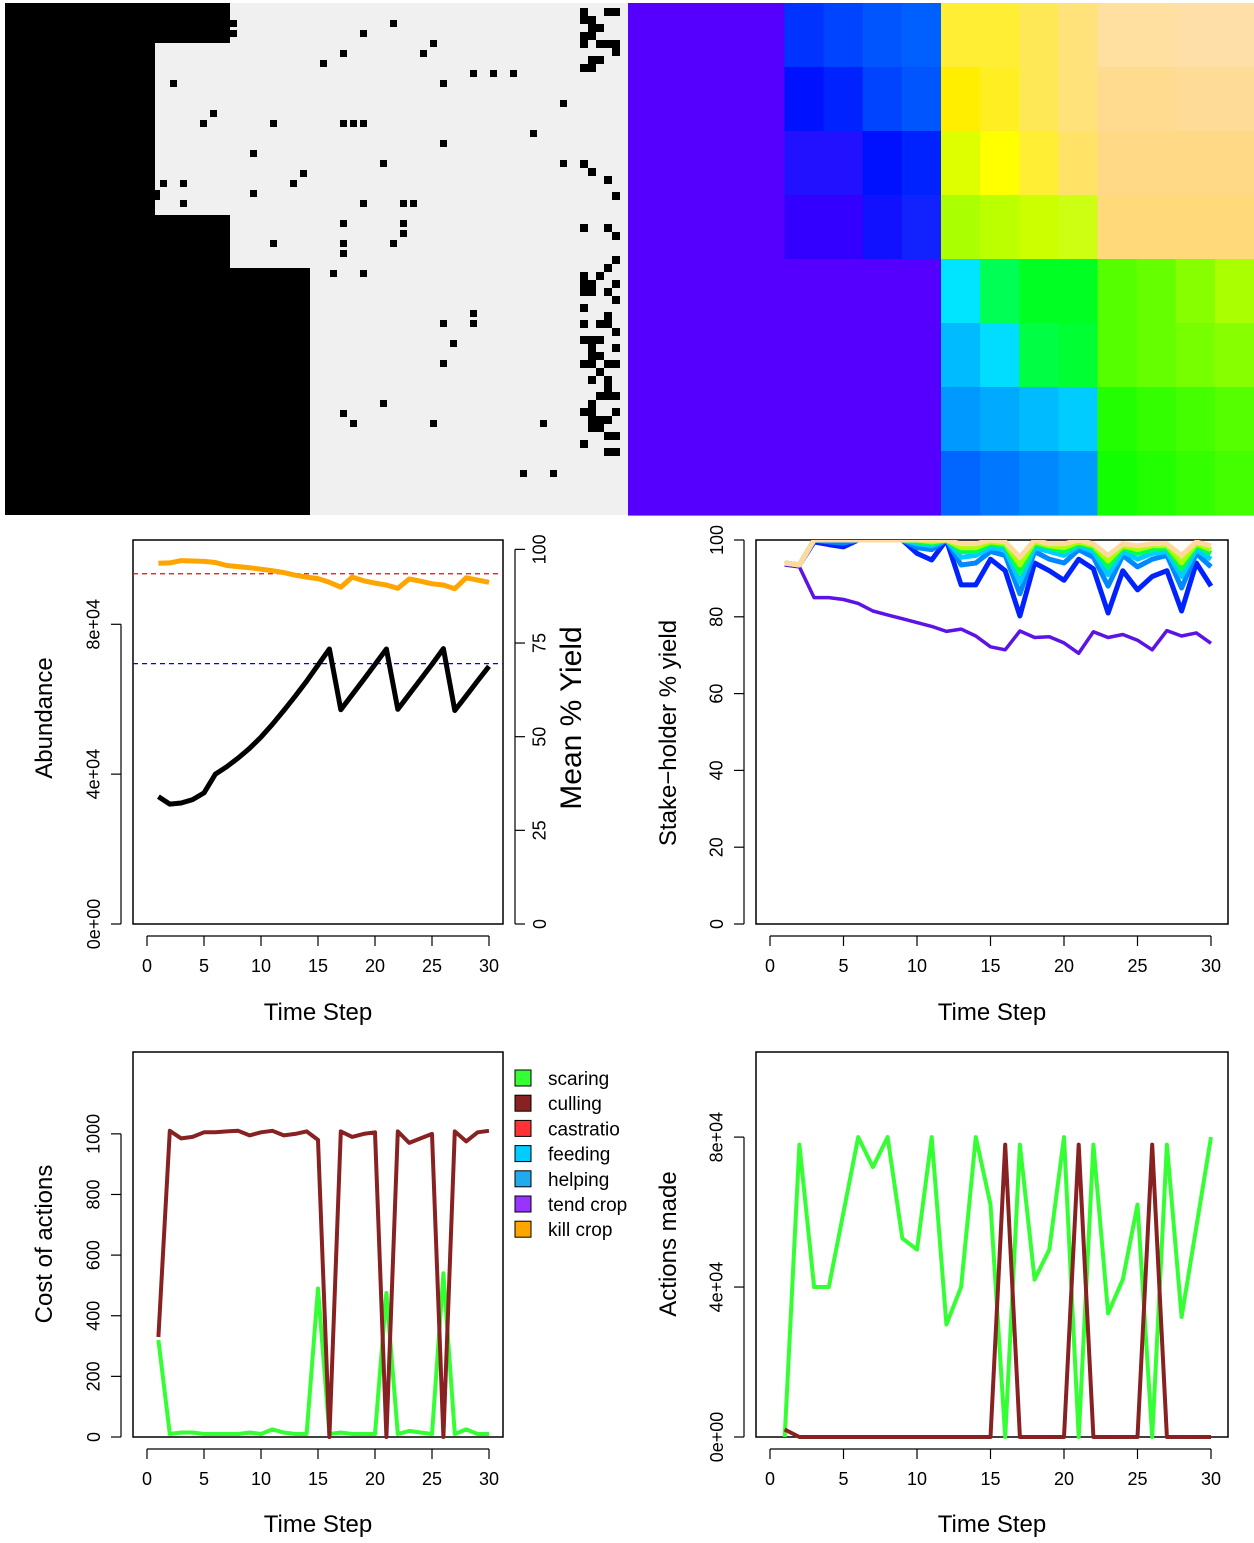 Image resolution: width=1254 pixels, height=1543 pixels. I want to click on p4-x-tick-label: 20, so click(1064, 966).